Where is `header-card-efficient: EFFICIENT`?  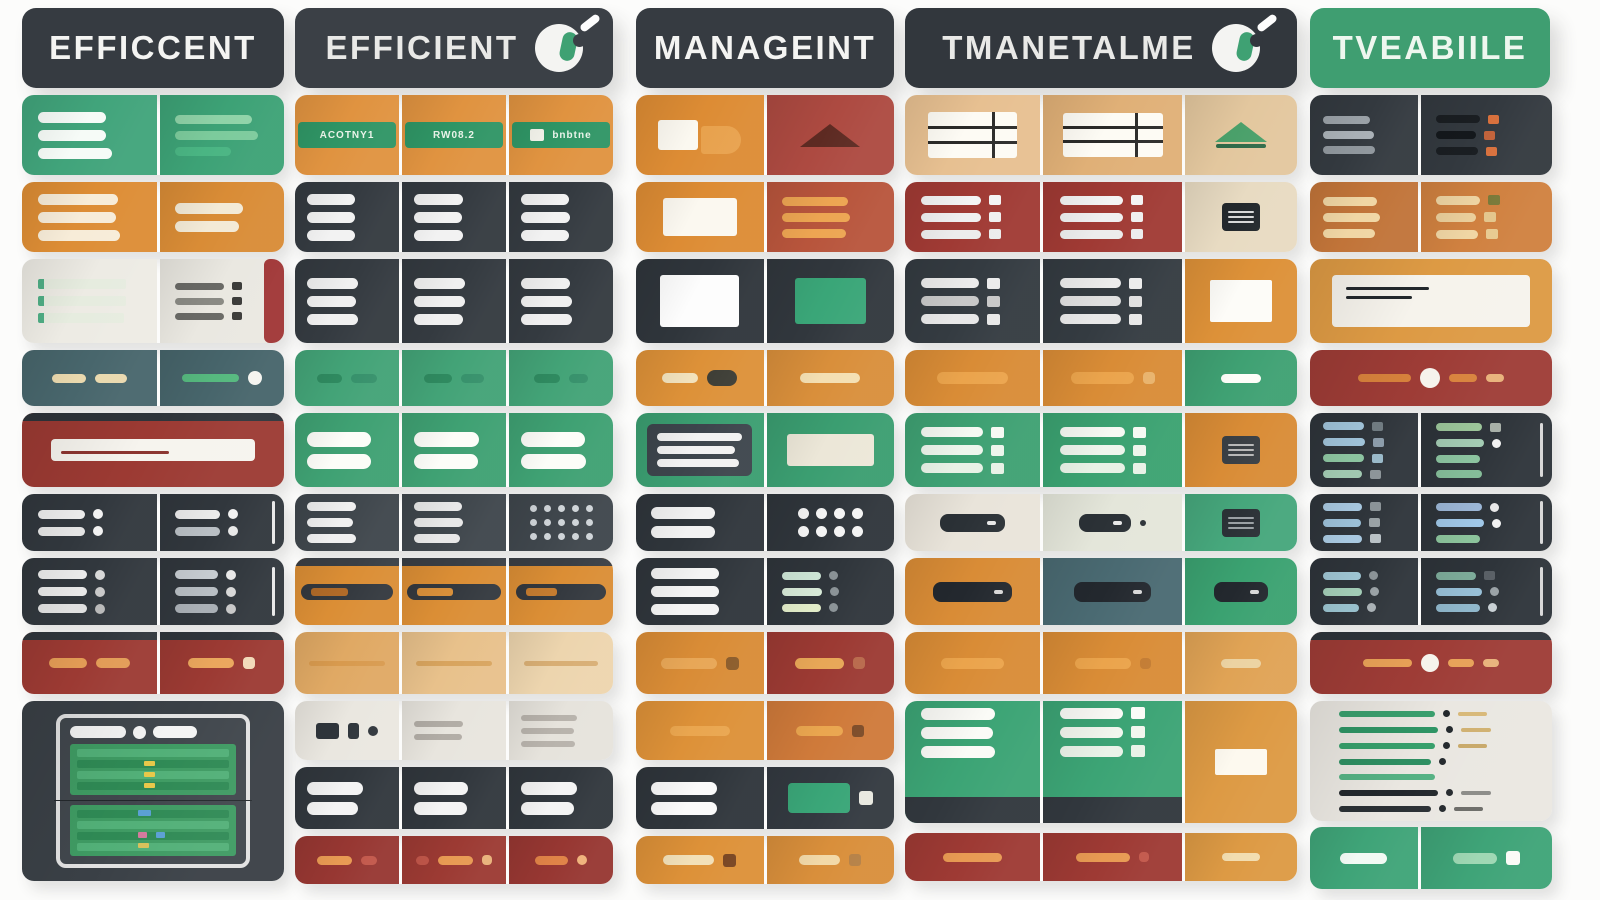 header-card-efficient: EFFICIENT is located at coordinates (454, 48).